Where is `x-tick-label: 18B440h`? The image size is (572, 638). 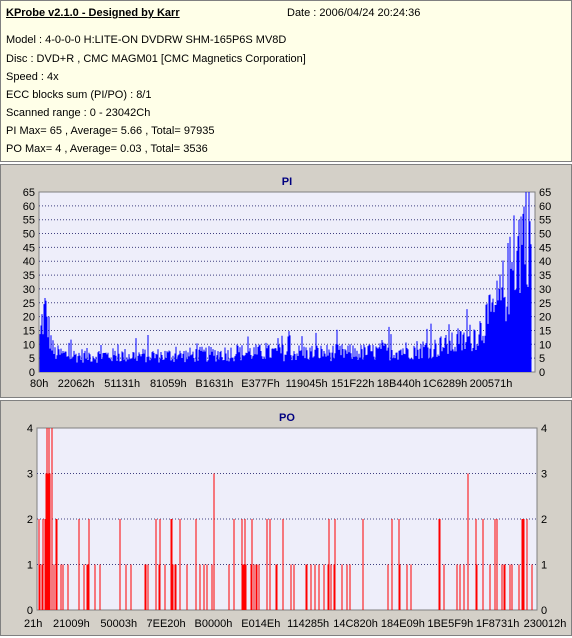
x-tick-label: 18B440h is located at coordinates (399, 384).